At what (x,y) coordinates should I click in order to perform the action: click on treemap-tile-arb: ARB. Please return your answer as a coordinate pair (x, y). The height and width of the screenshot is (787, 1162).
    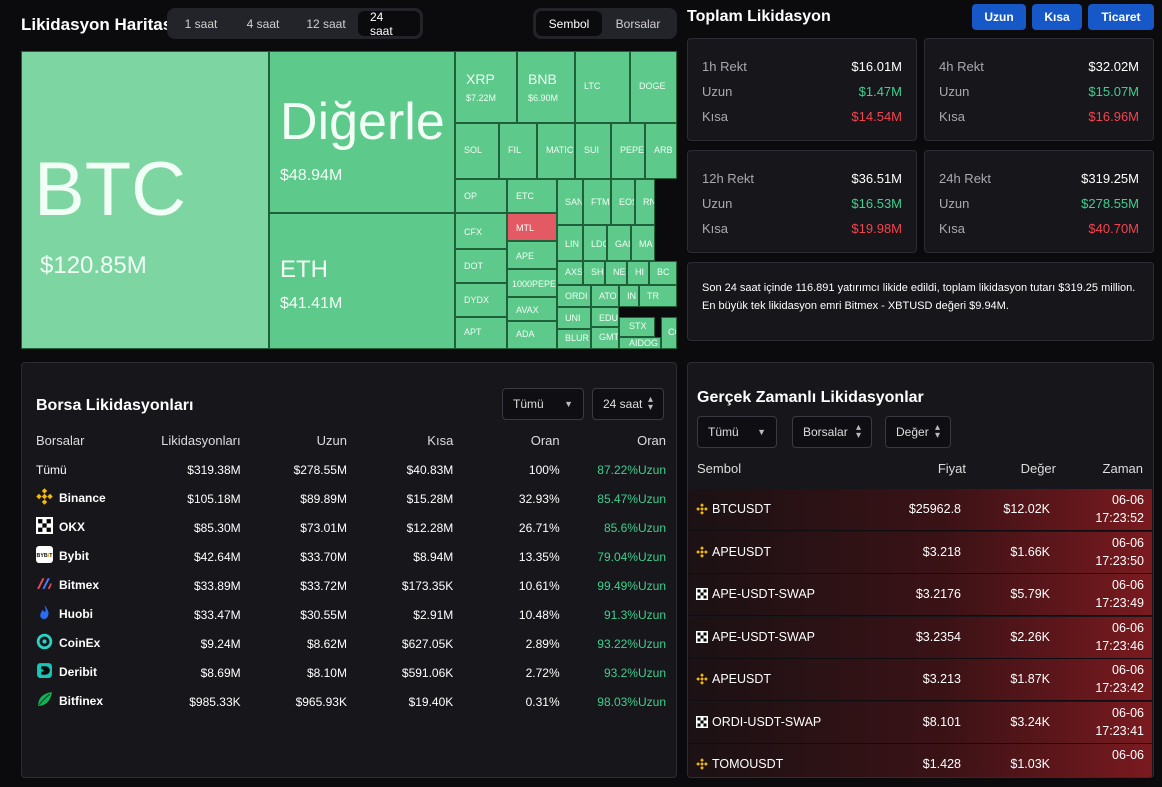
    Looking at the image, I should click on (661, 151).